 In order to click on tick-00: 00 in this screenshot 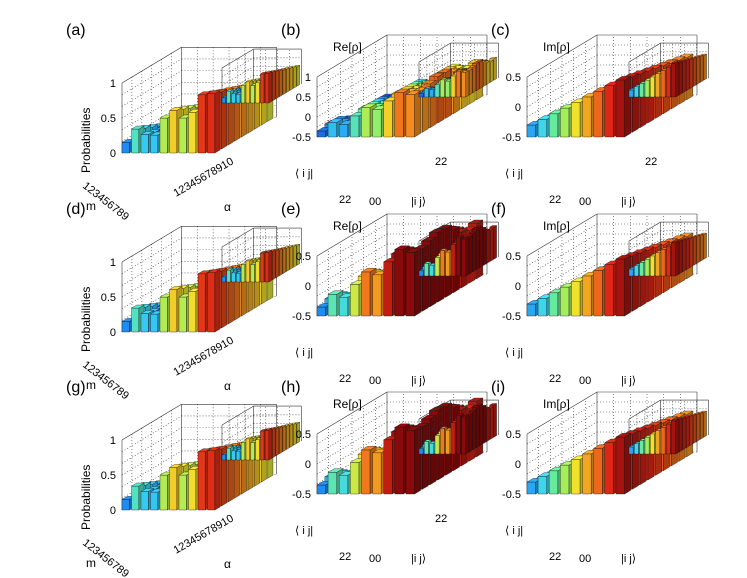, I will do `click(585, 381)`.